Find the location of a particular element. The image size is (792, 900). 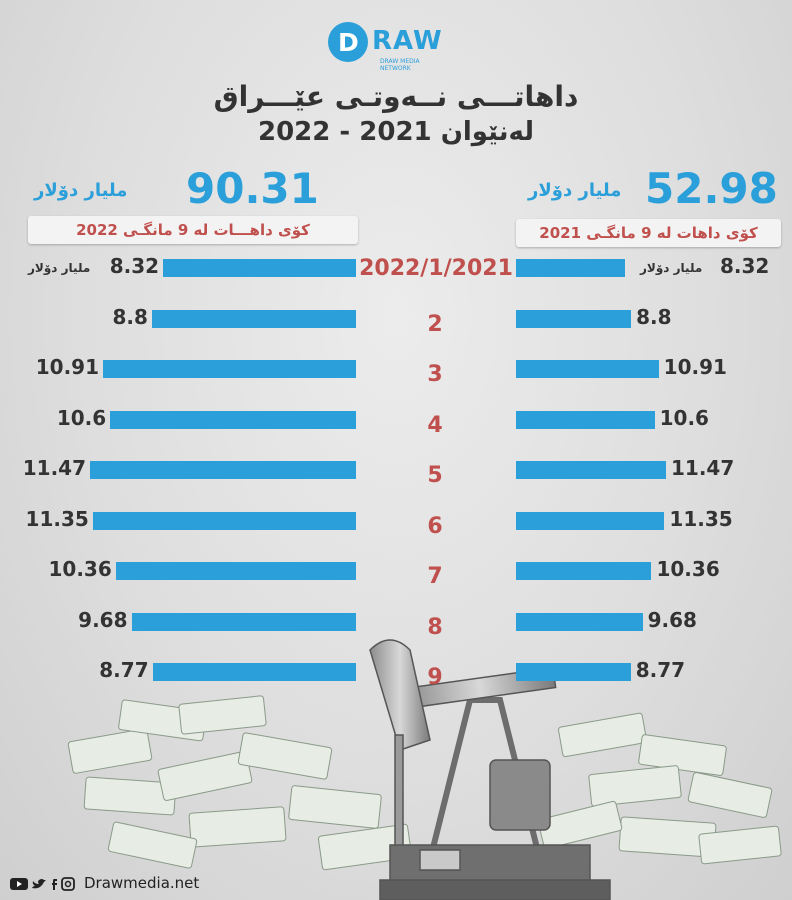

money-stacks-left is located at coordinates (240, 783).